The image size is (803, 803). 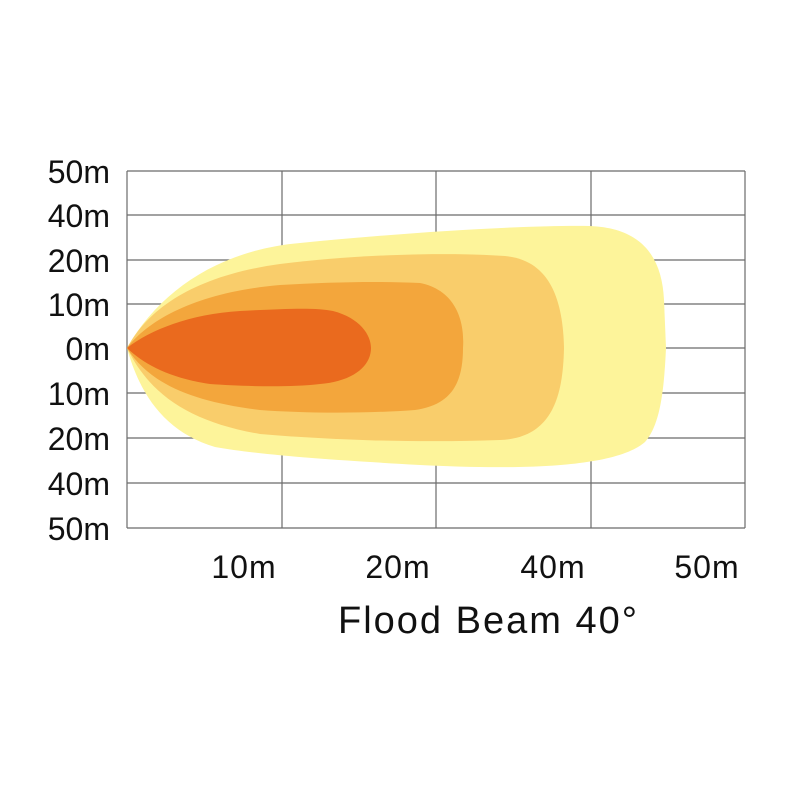 I want to click on y-tick-labels: 50m 40m 20m 10m 0m 10m 20m 40m 50m, so click(x=79, y=350).